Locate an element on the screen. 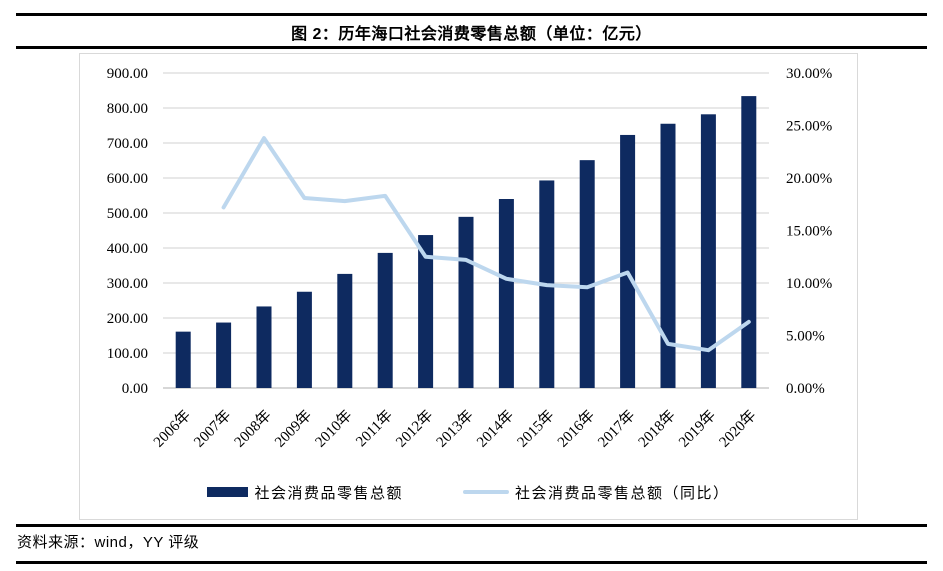 The width and height of the screenshot is (943, 571). top-rule is located at coordinates (471, 14).